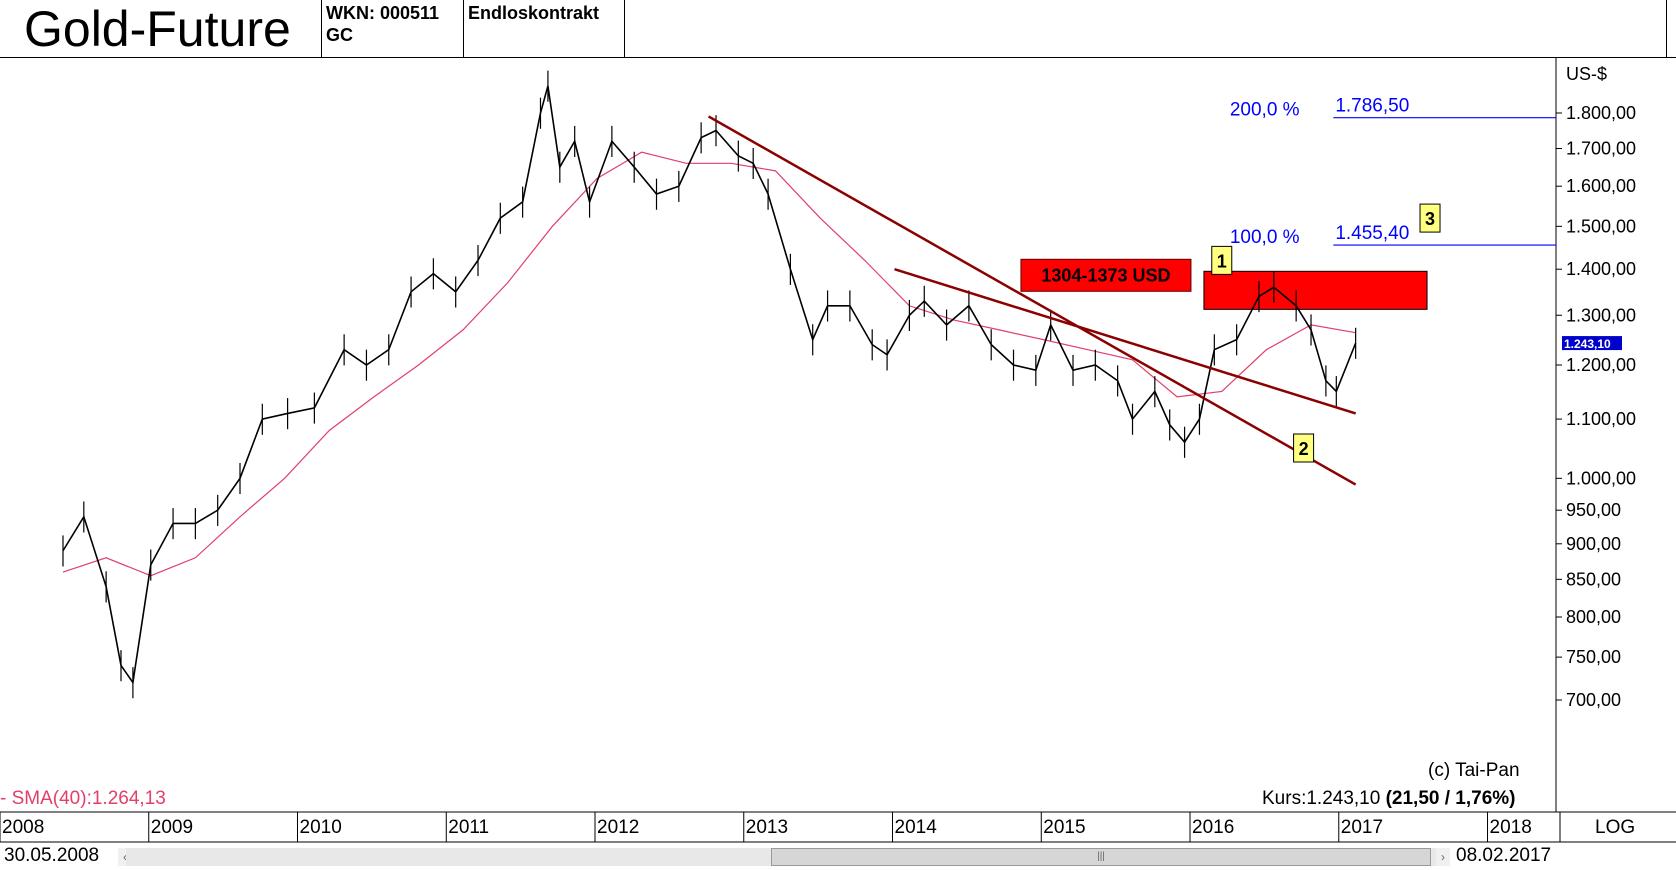  I want to click on x-tick-label: 2015, so click(1064, 827).